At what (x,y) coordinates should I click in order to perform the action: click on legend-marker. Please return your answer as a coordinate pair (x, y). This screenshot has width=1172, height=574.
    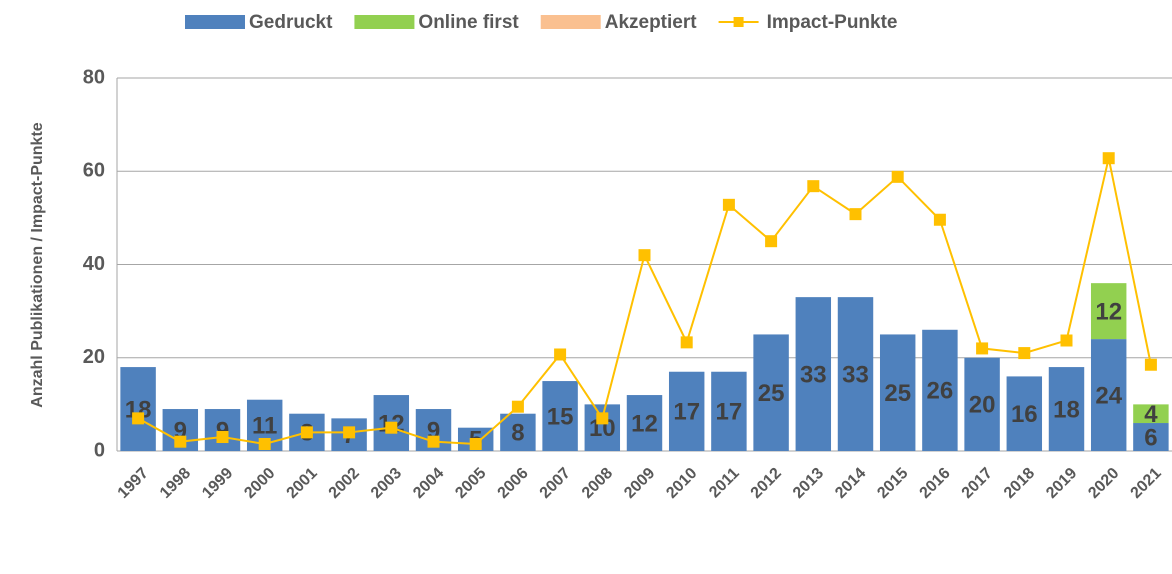
    Looking at the image, I should click on (738, 22).